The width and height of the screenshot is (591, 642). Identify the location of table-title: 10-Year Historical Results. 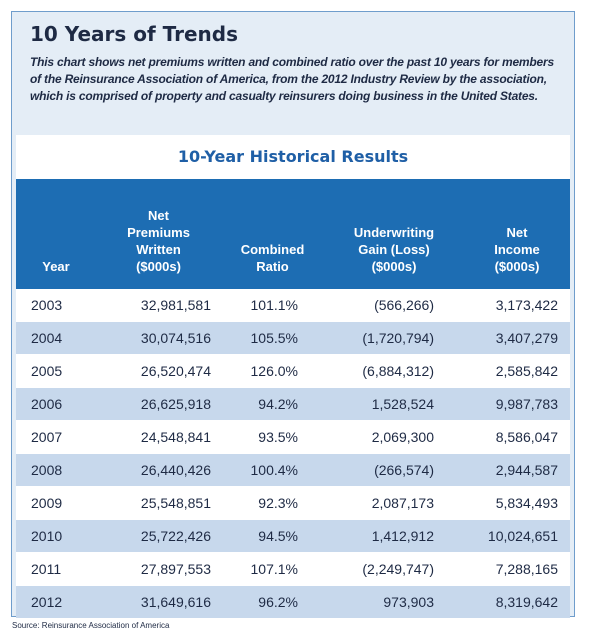
(293, 156).